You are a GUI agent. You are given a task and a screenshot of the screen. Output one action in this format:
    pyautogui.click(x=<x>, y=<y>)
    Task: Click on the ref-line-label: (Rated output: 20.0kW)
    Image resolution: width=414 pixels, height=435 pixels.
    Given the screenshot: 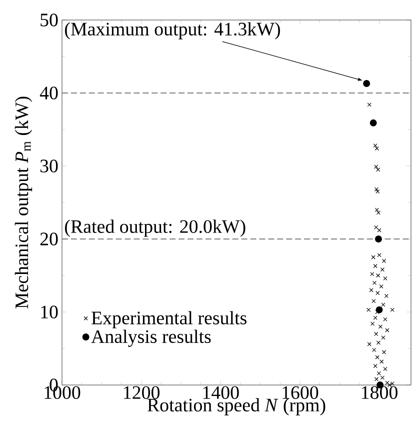 What is the action you would take?
    pyautogui.click(x=155, y=228)
    